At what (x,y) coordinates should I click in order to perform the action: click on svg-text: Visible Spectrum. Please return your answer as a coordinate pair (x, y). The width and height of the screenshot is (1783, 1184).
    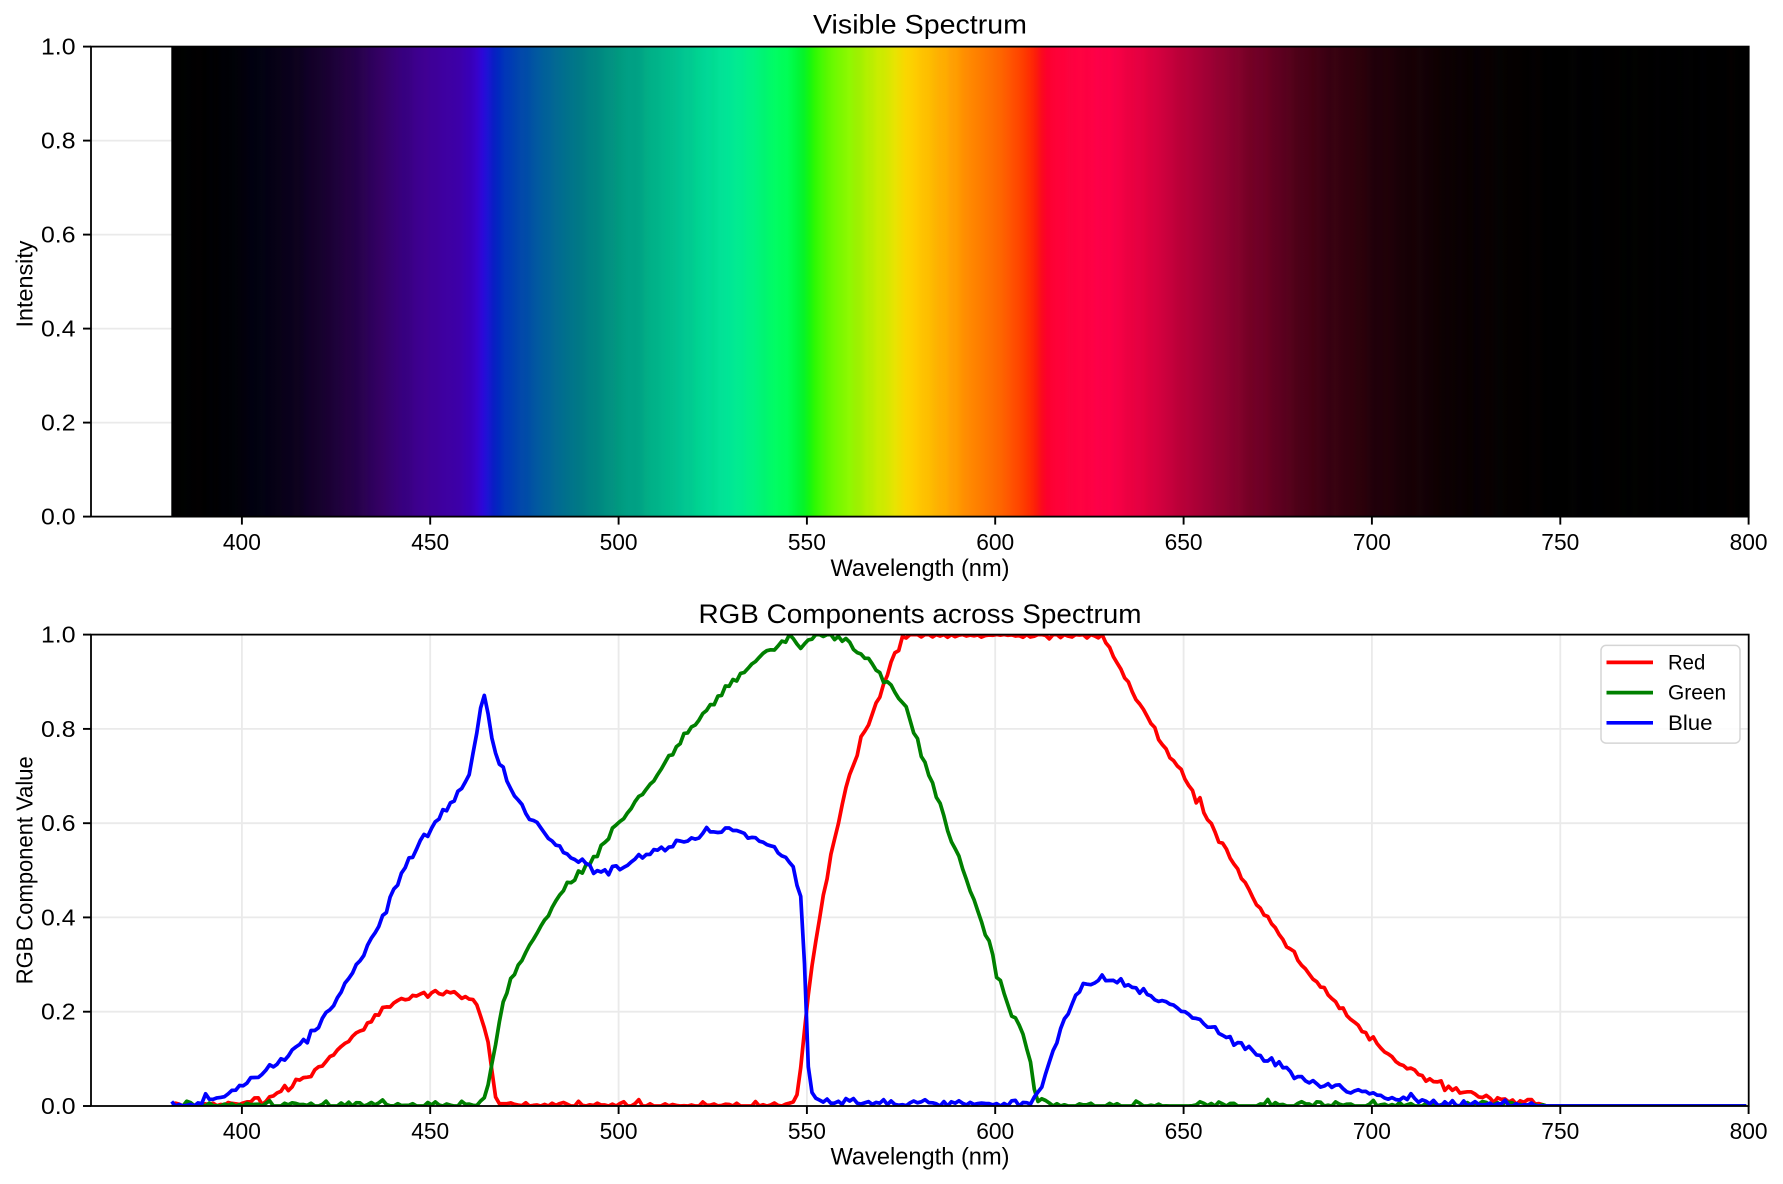
    Looking at the image, I should click on (920, 24).